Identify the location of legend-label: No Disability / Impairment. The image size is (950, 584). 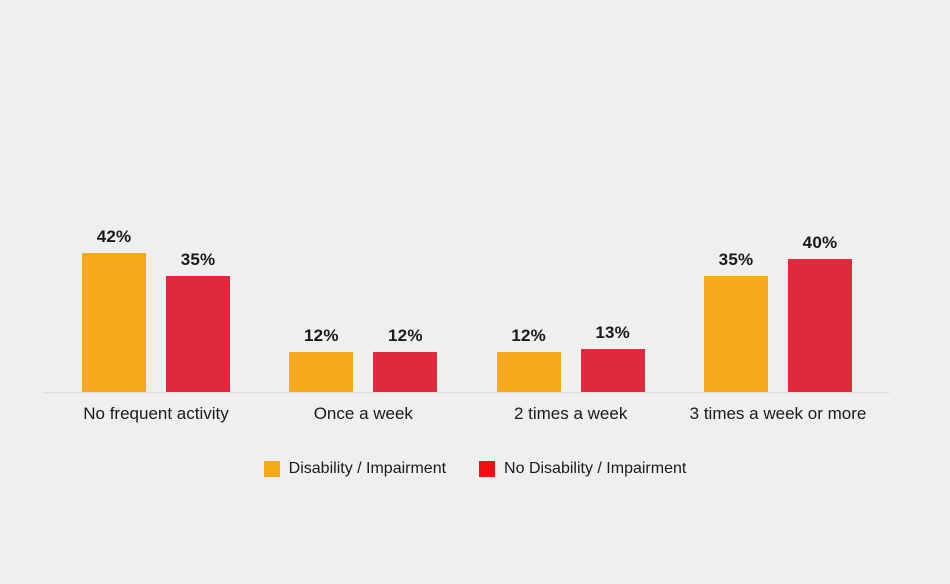
(595, 468).